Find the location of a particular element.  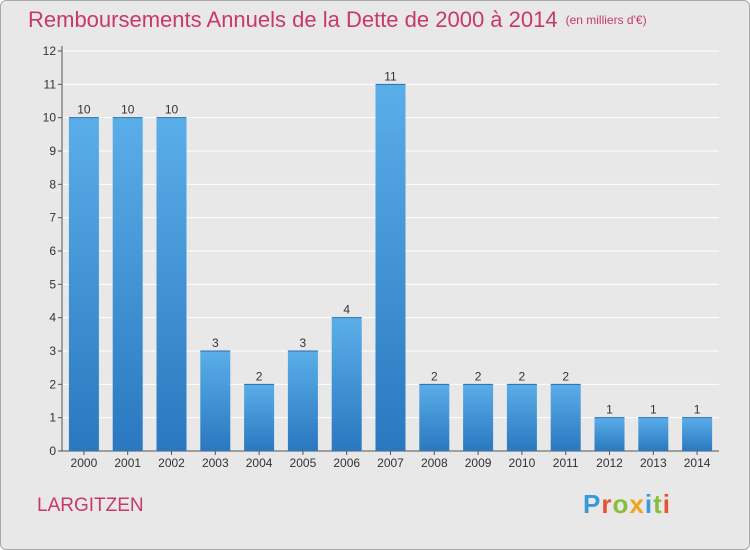

x-tick-label: 2010 is located at coordinates (522, 463).